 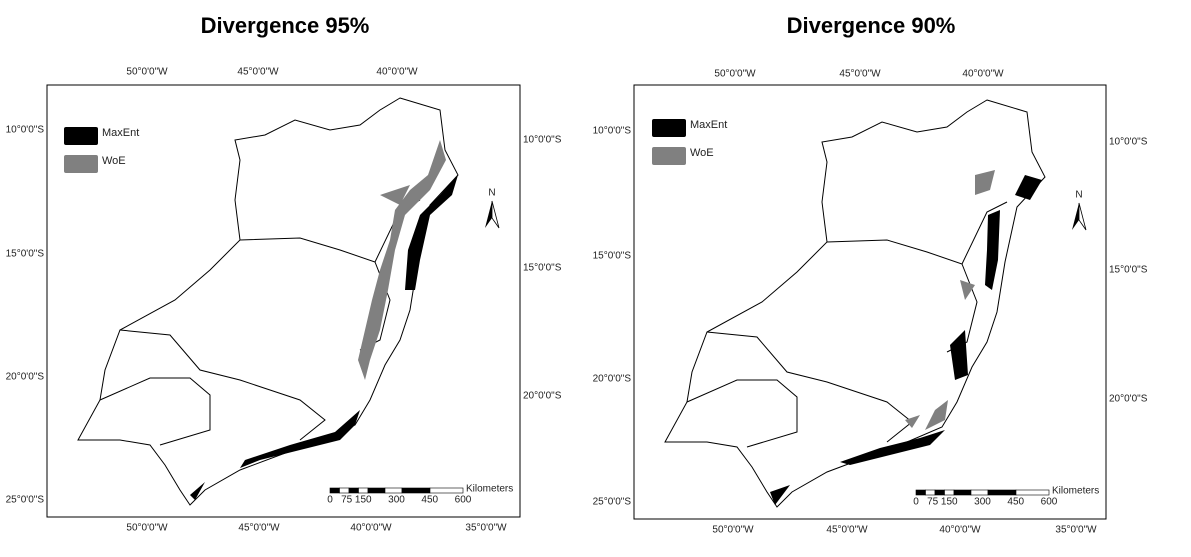 I want to click on woe-area, so click(x=402, y=260).